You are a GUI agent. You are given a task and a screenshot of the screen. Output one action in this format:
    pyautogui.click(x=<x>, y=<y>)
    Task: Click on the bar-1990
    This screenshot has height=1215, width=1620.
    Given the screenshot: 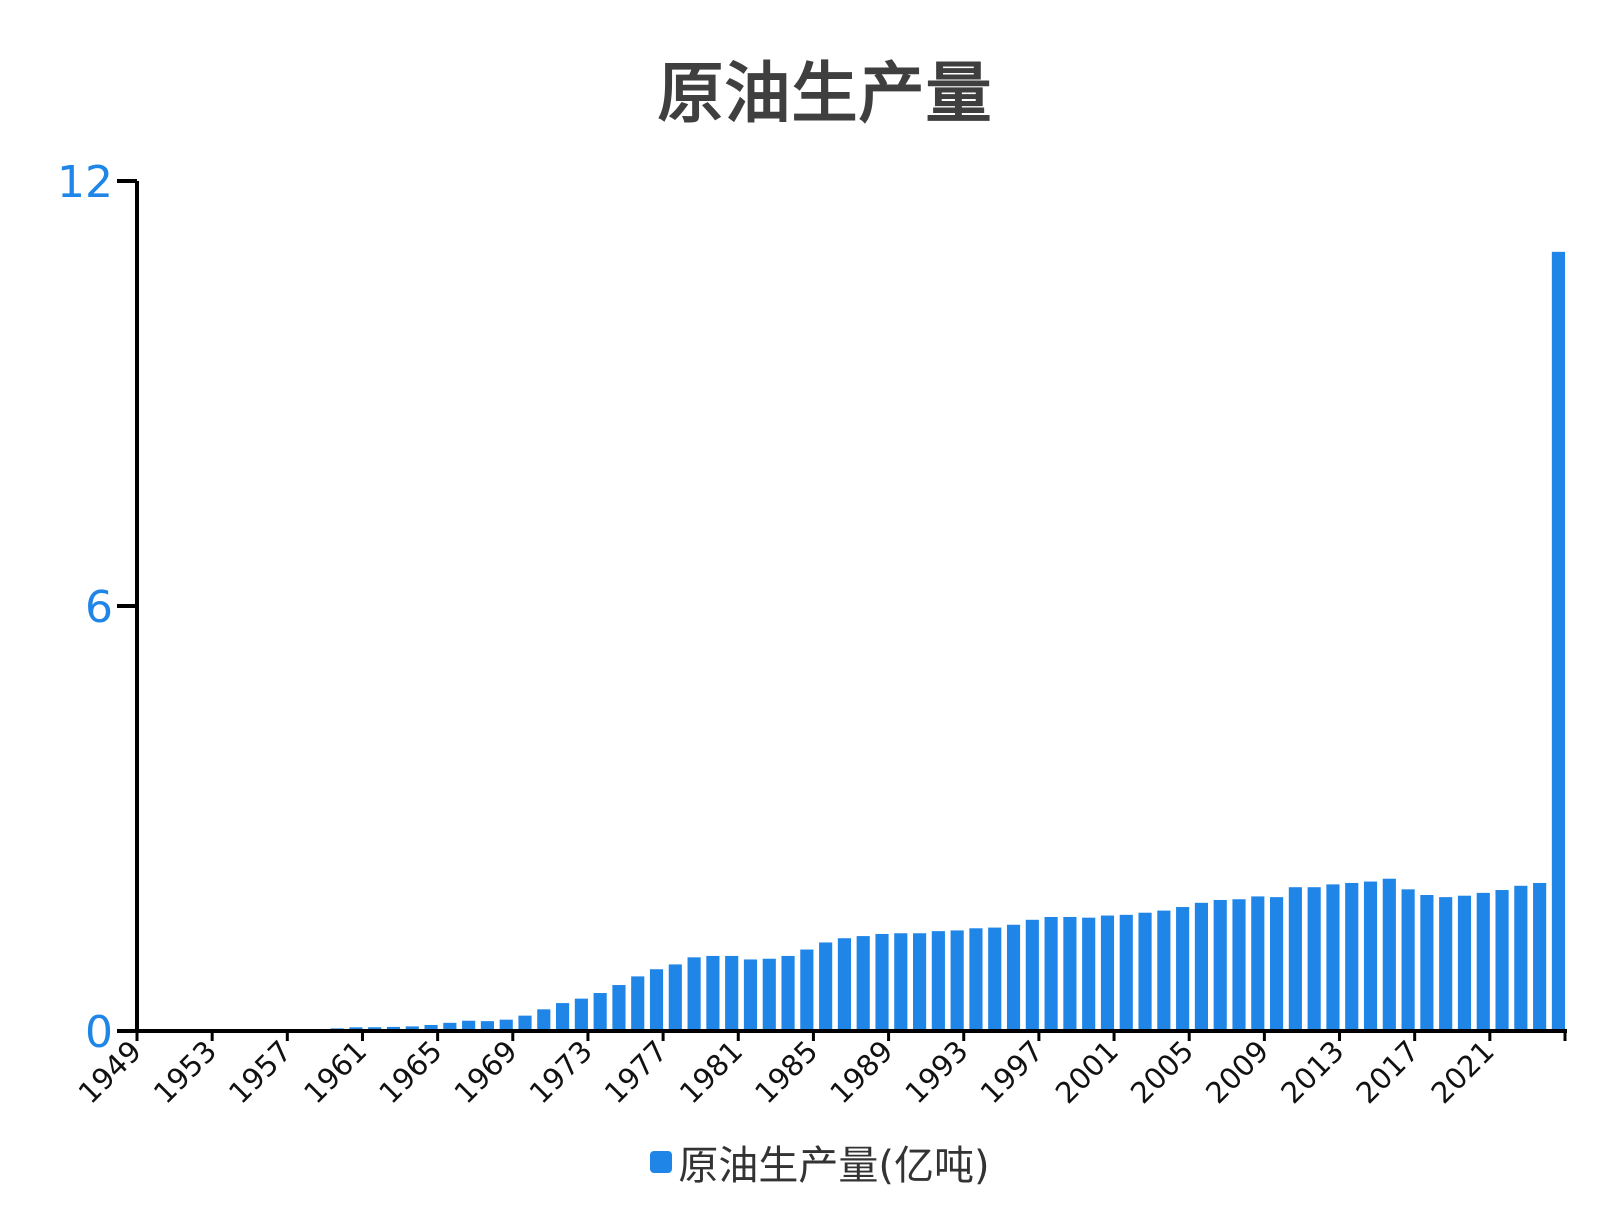 What is the action you would take?
    pyautogui.click(x=920, y=982)
    